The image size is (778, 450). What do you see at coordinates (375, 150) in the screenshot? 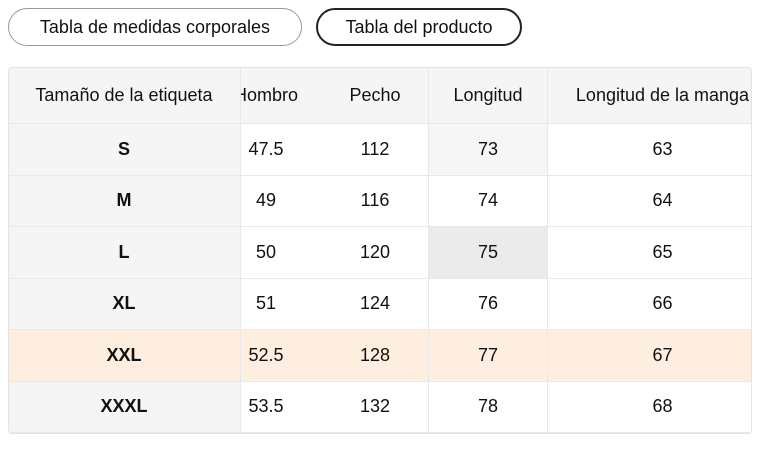
I see `table-cell: 112` at bounding box center [375, 150].